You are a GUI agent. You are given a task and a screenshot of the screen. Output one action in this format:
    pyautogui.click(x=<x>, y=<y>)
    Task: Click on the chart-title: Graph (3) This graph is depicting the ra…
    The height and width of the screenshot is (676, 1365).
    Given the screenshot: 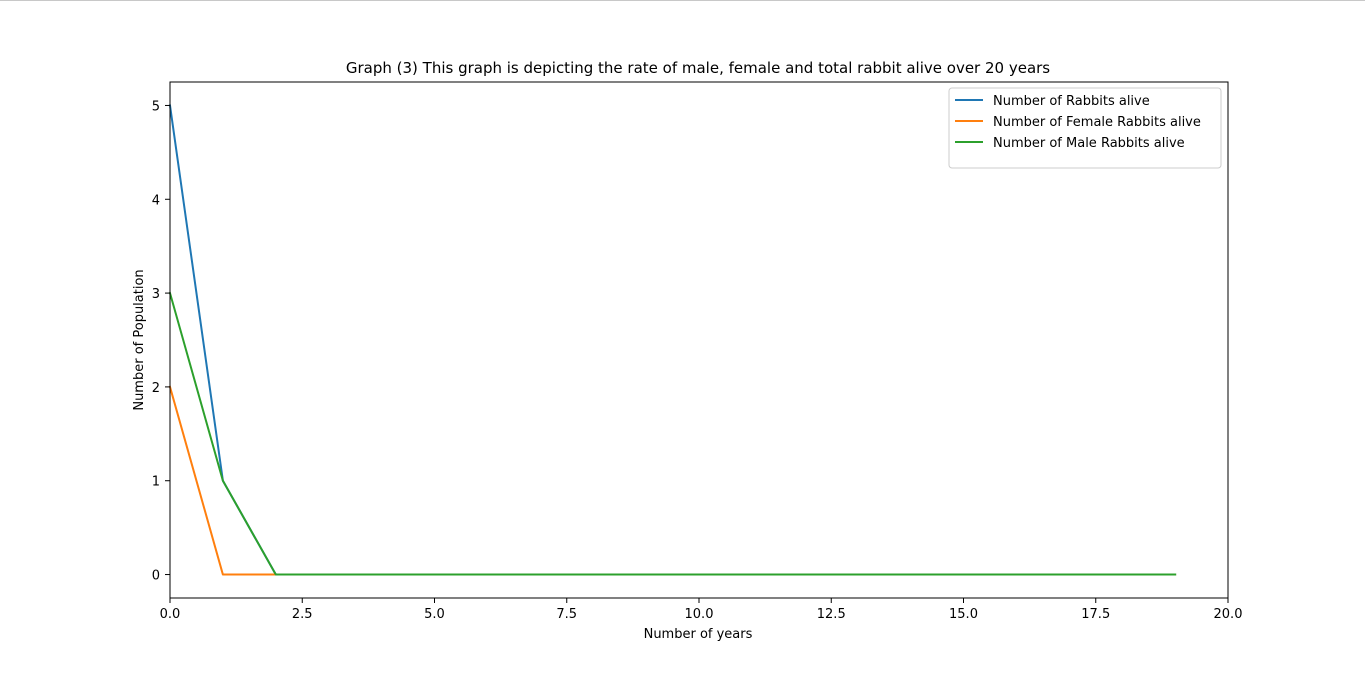 What is the action you would take?
    pyautogui.click(x=698, y=68)
    